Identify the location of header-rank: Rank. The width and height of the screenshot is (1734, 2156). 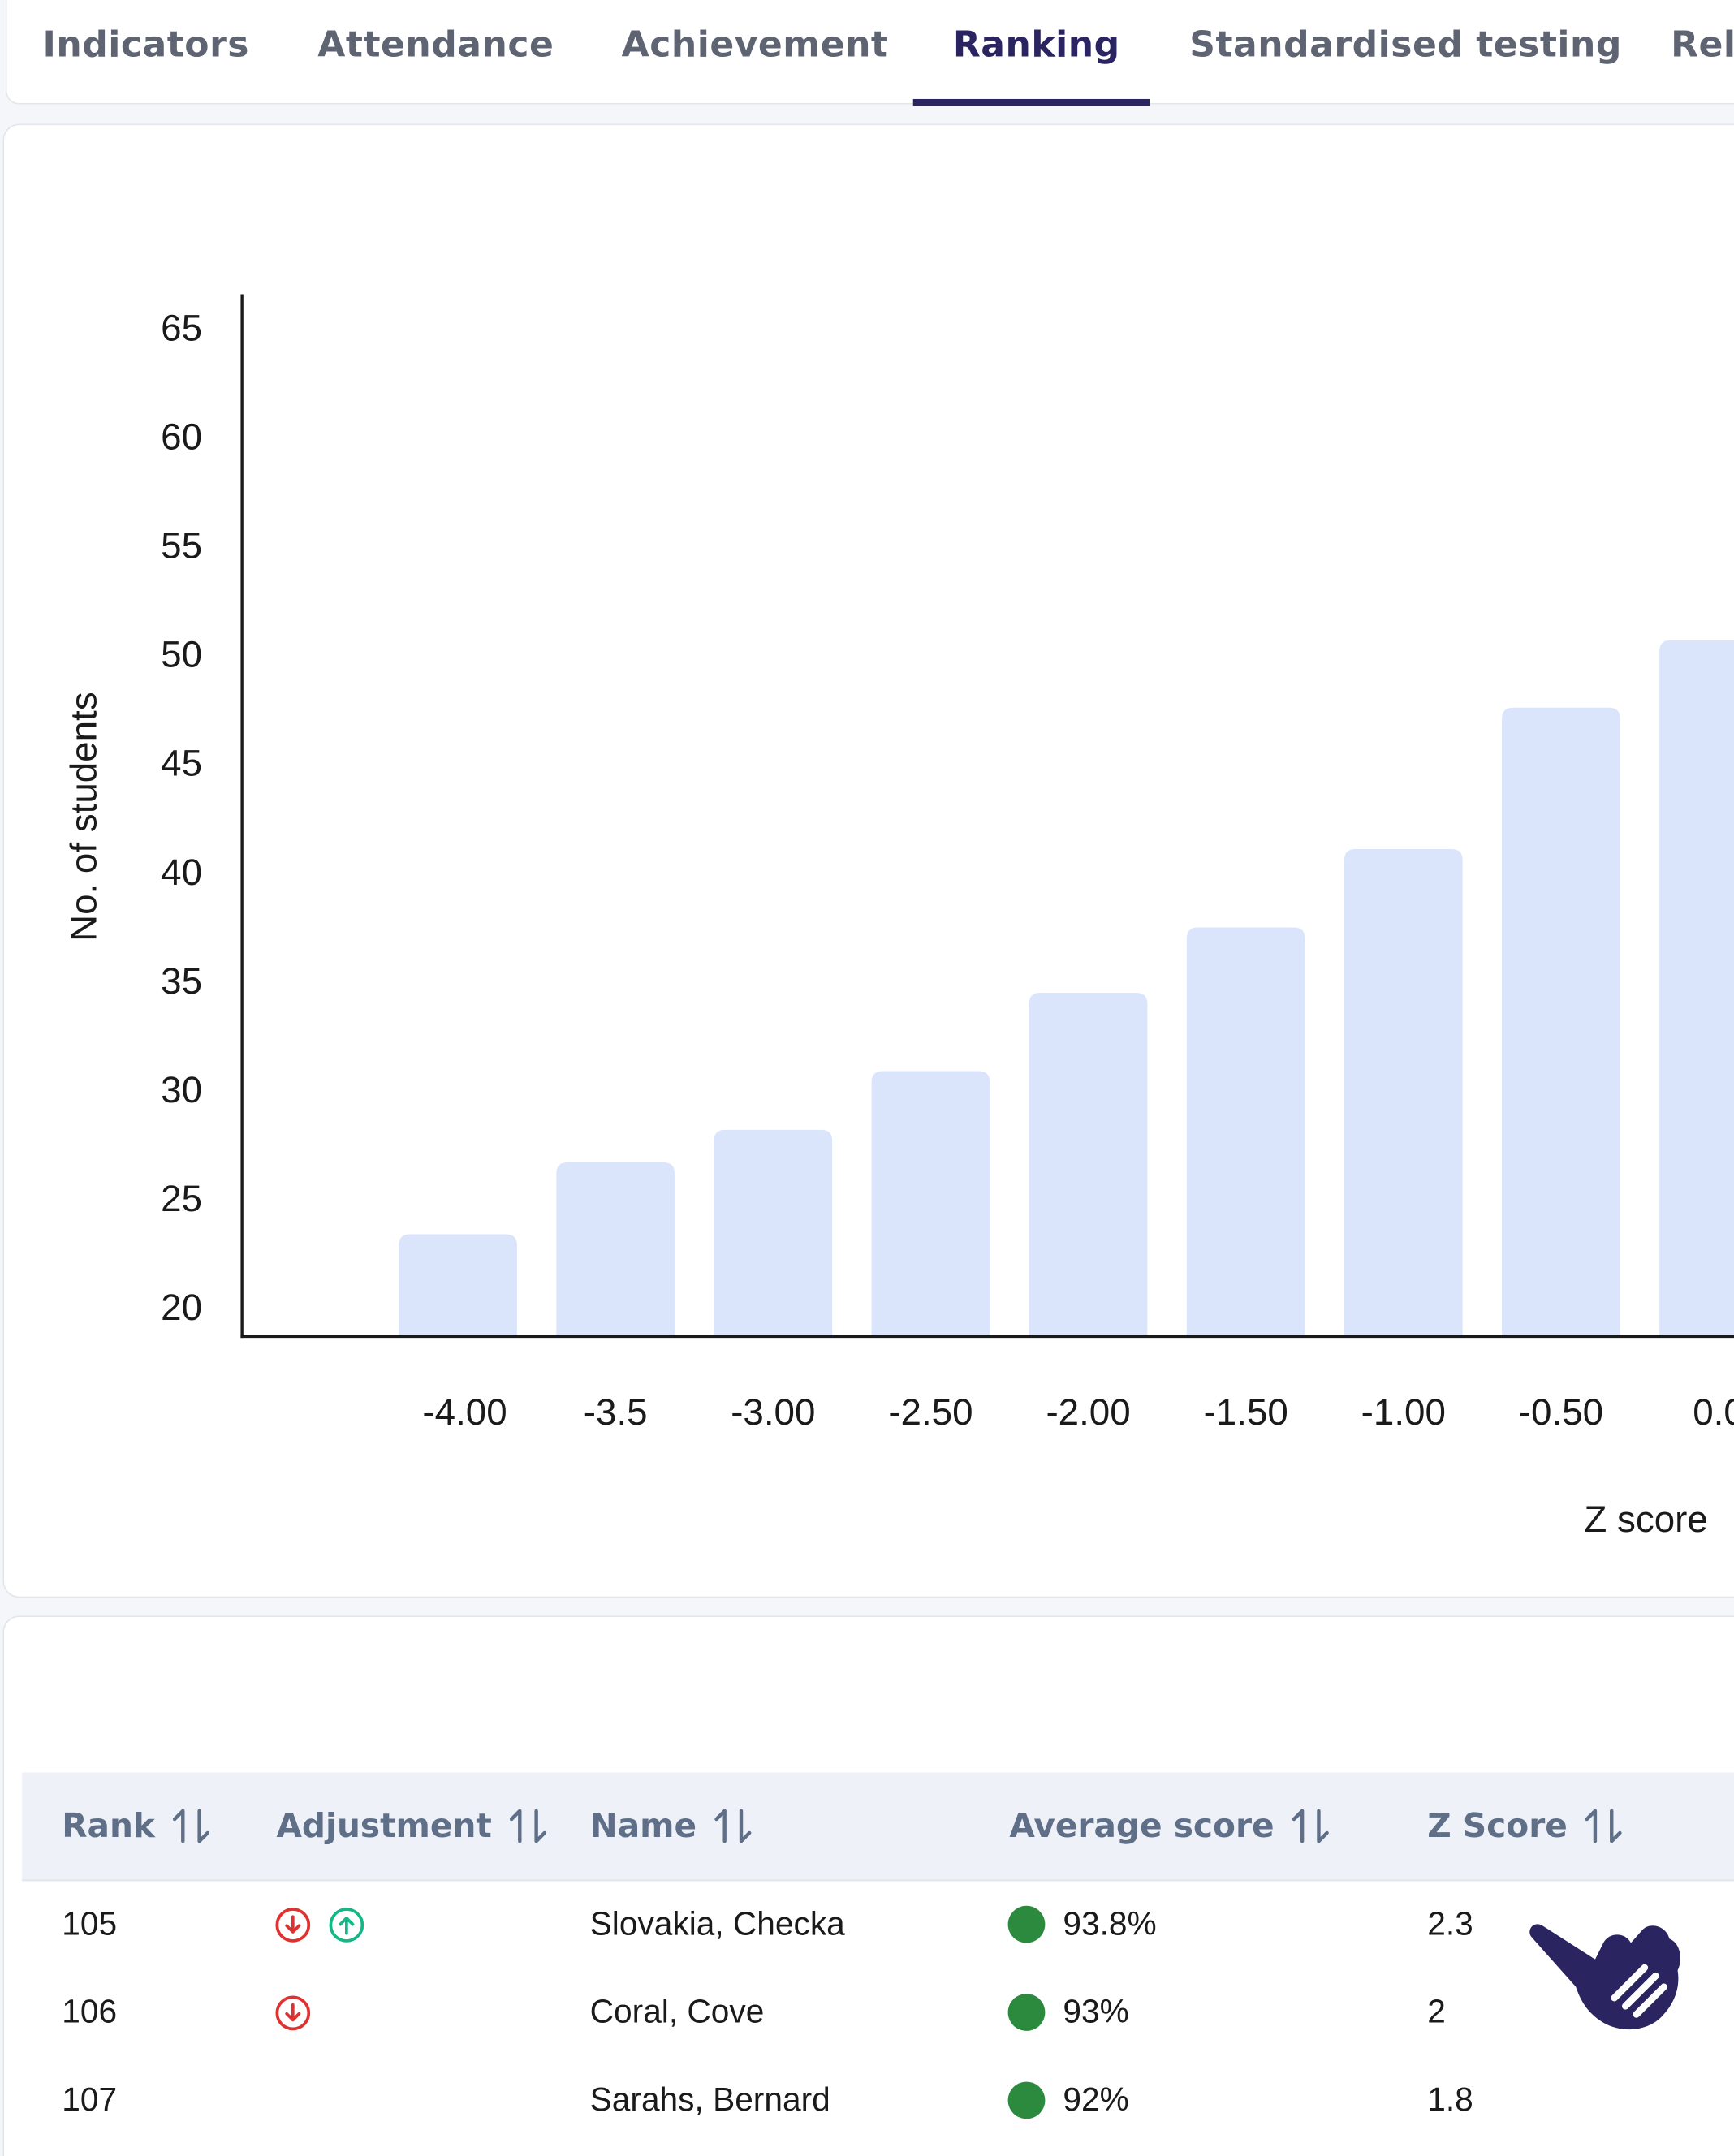
(135, 1826).